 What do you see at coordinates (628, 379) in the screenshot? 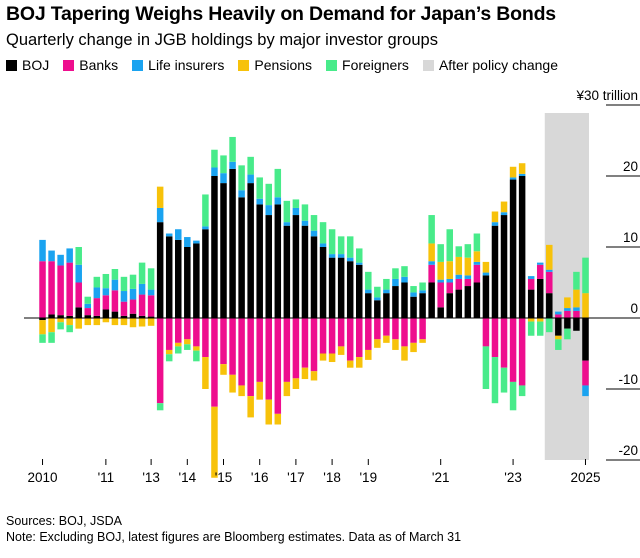
I see `y-tick-label--10: -10` at bounding box center [628, 379].